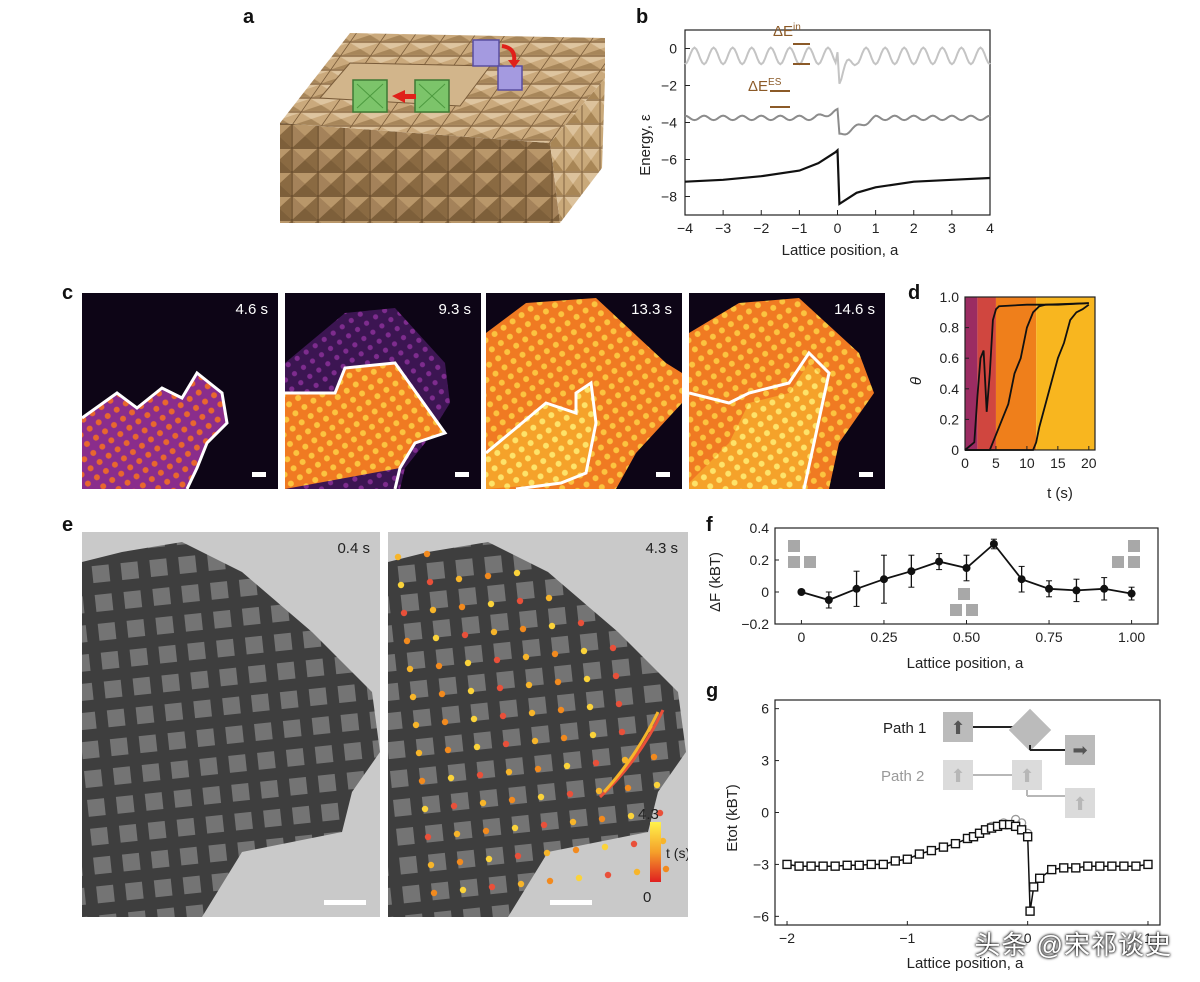  Describe the element at coordinates (876, 228) in the screenshot. I see `b-xtick-label: 1` at that location.